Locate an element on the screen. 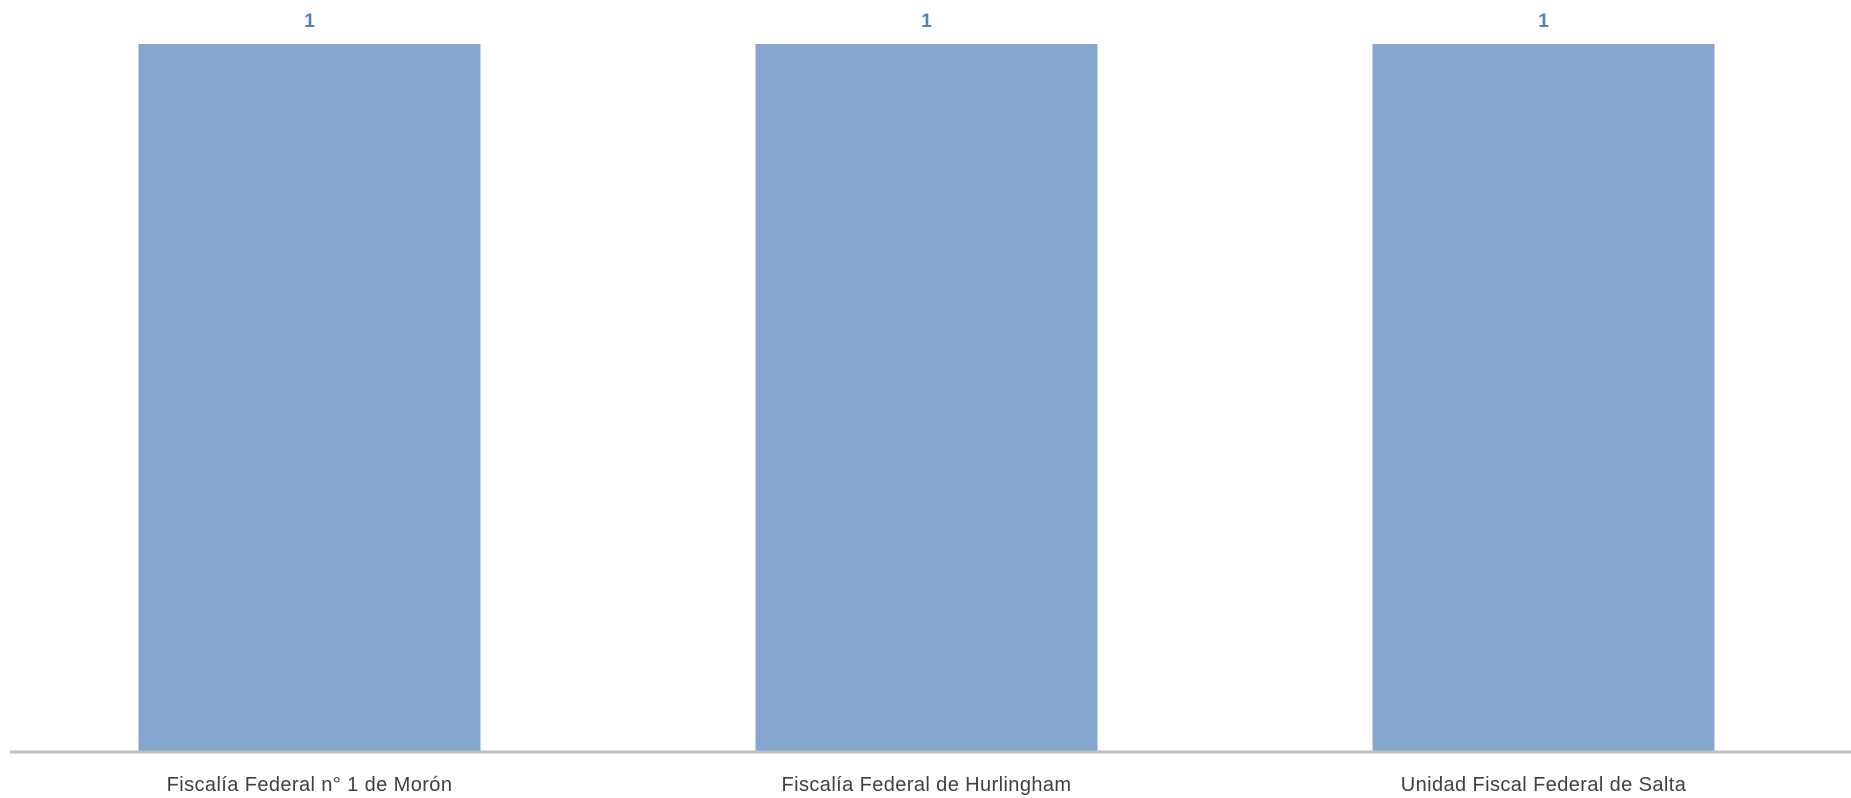 The width and height of the screenshot is (1851, 798). category-label-2: Fiscalía Federal de Hurlingham is located at coordinates (927, 785).